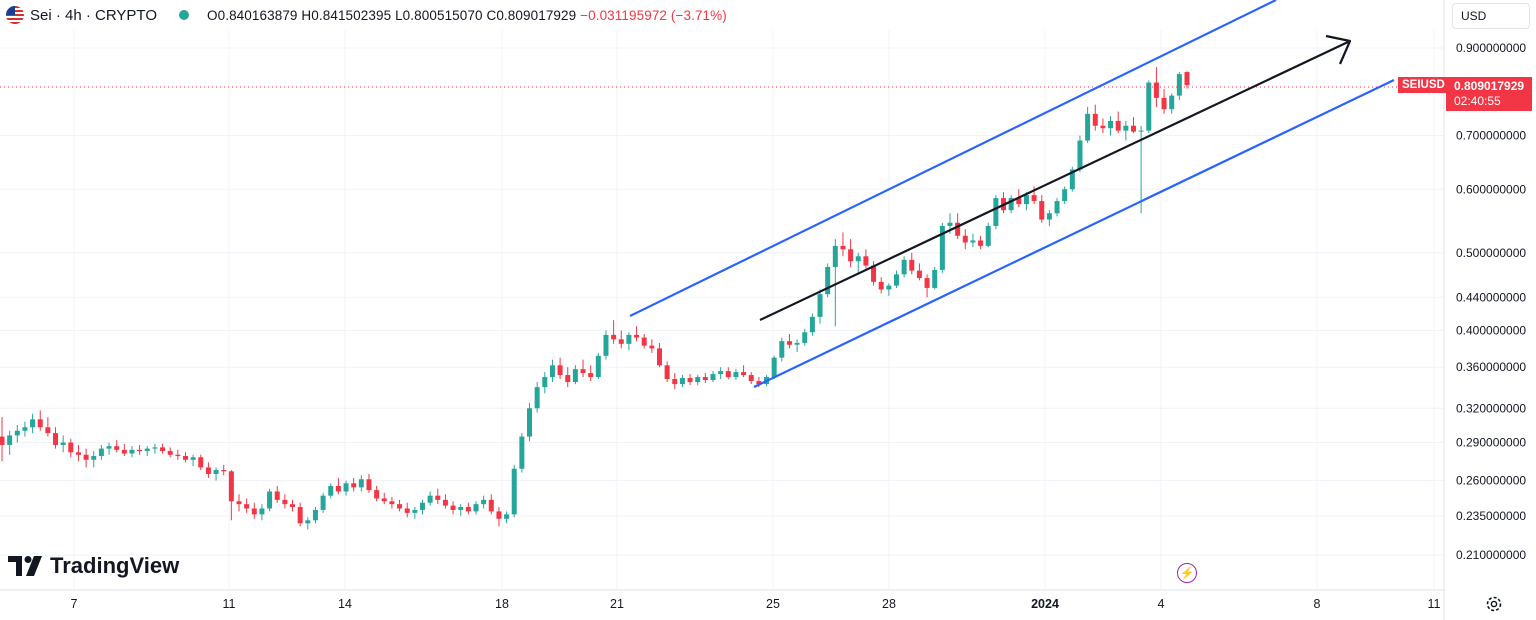 This screenshot has width=1536, height=620. I want to click on x-tick-label: 2024, so click(1045, 604).